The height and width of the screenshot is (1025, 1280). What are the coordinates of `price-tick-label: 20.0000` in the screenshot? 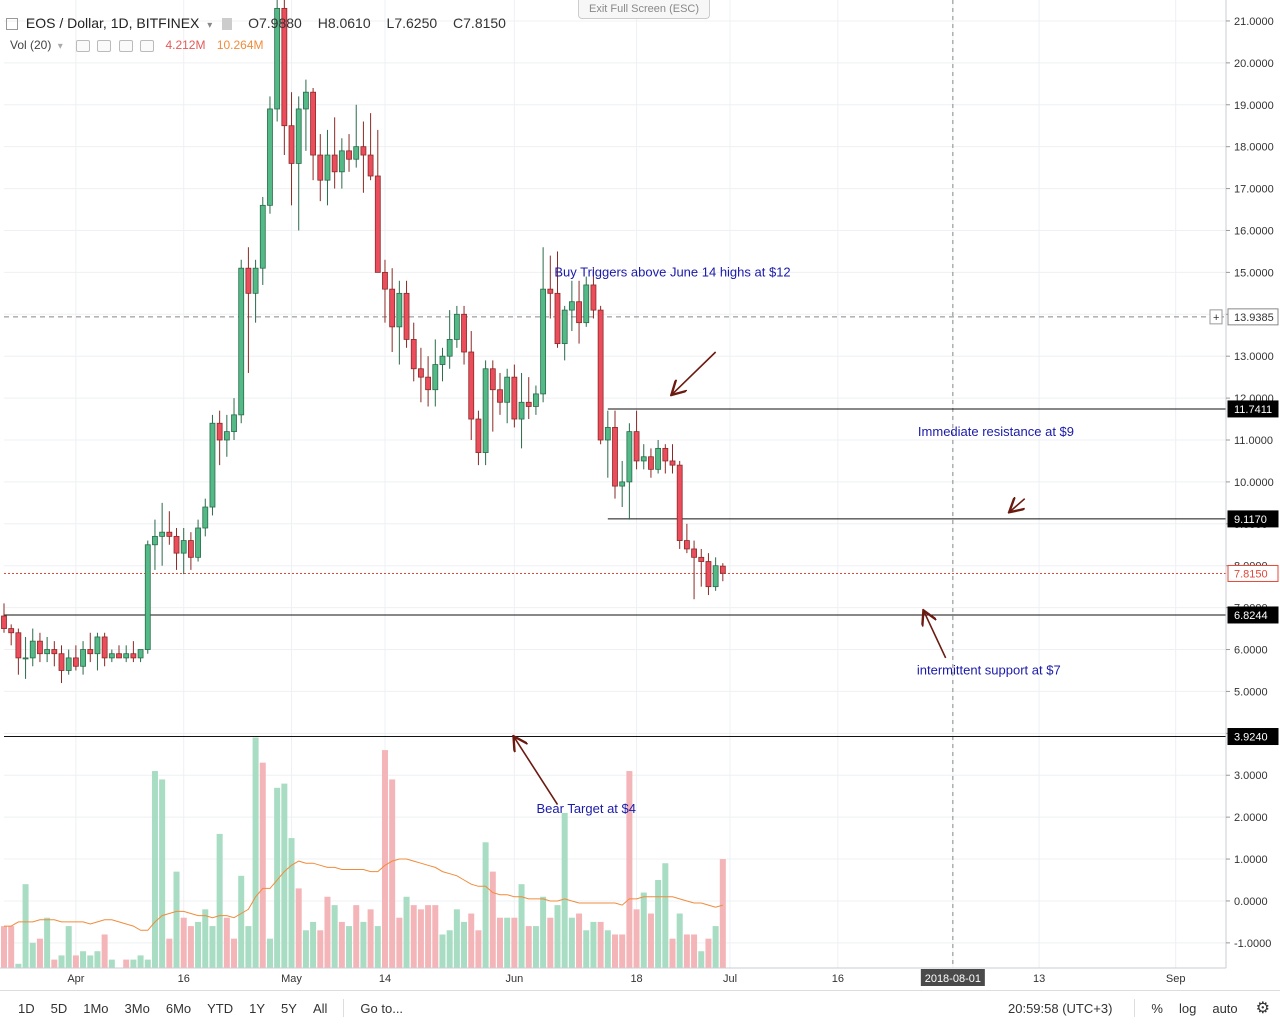 It's located at (1254, 64).